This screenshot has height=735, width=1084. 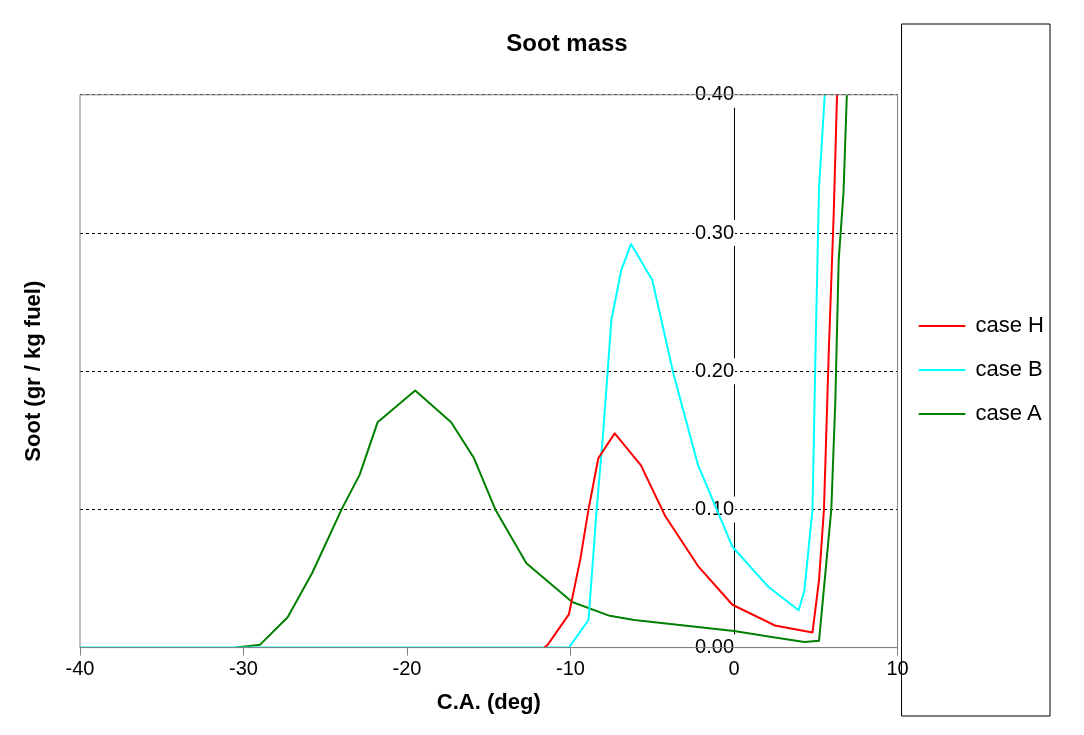 I want to click on legend-label: case B, so click(x=1009, y=369).